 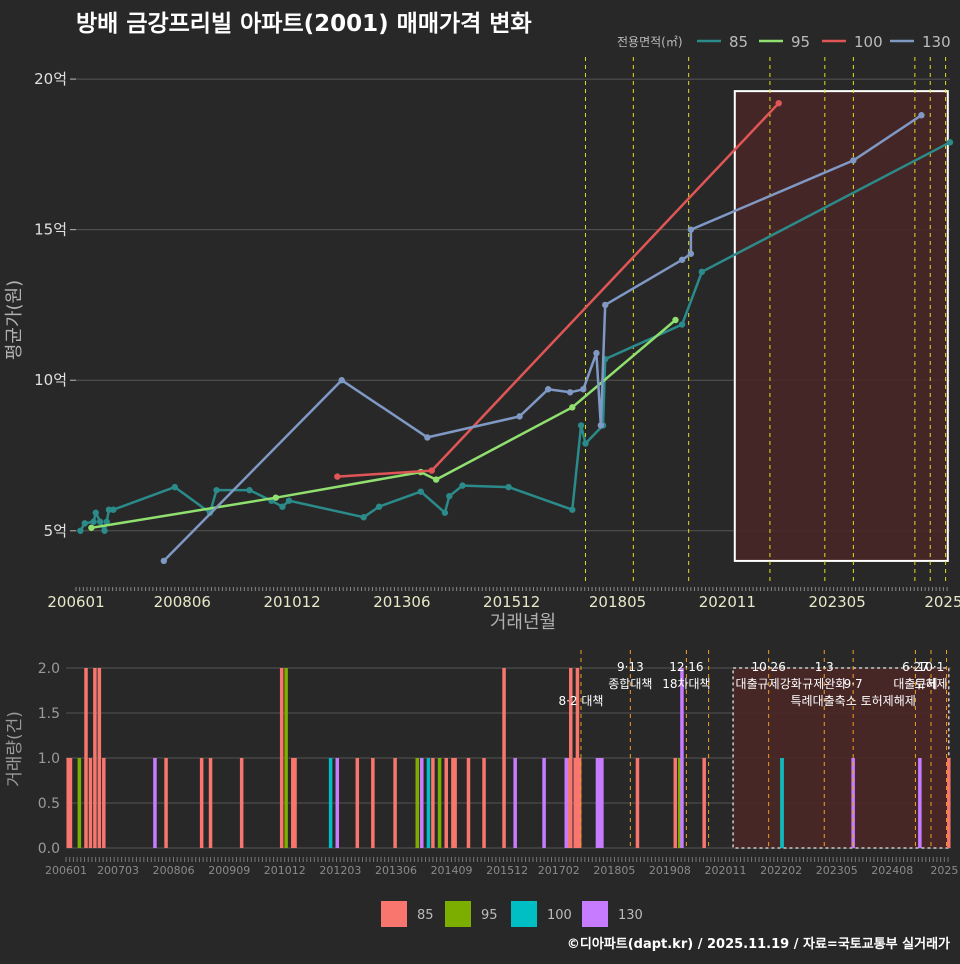 What do you see at coordinates (824, 667) in the screenshot?
I see `policy-label: 1·3` at bounding box center [824, 667].